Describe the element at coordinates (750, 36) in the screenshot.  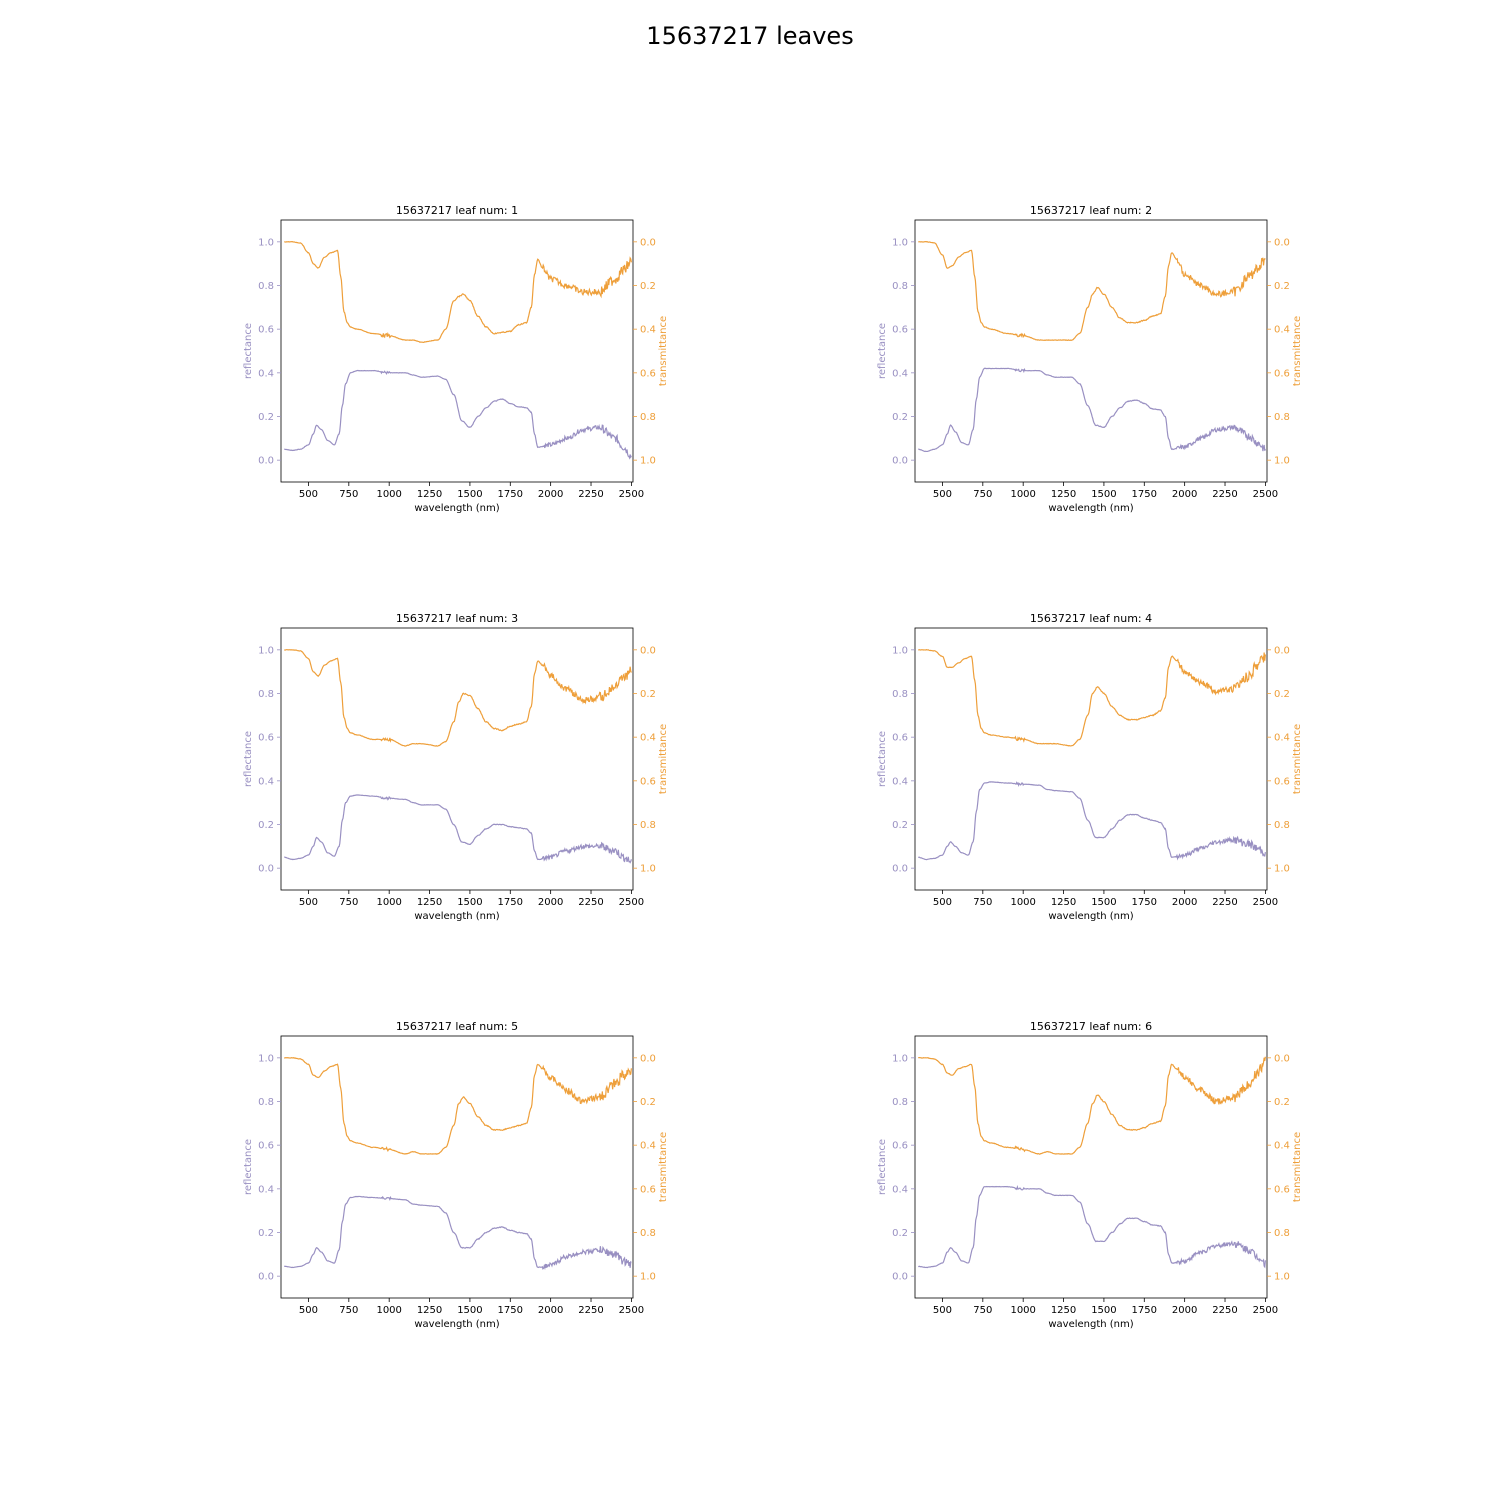
I see `figure-title: 15637217 leaves` at that location.